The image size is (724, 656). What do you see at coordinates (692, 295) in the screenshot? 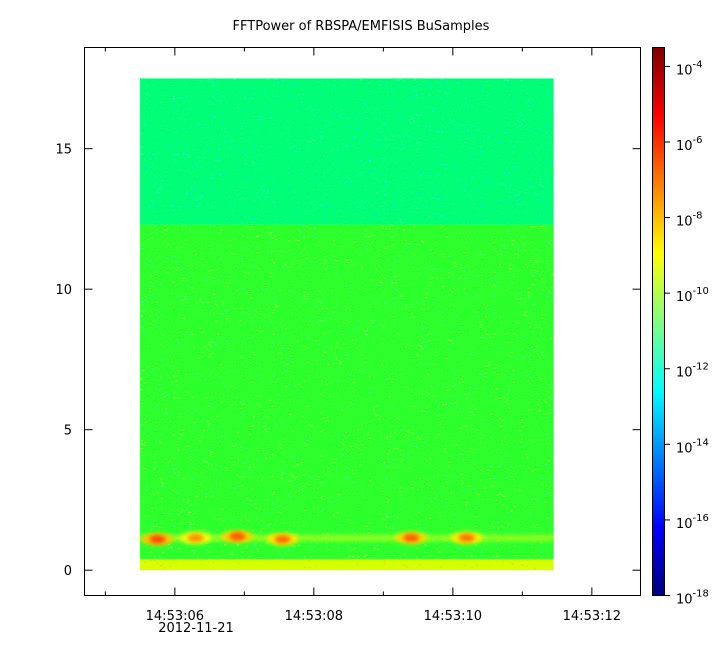
I see `colorbar-label--10: 10⁻¹⁰` at bounding box center [692, 295].